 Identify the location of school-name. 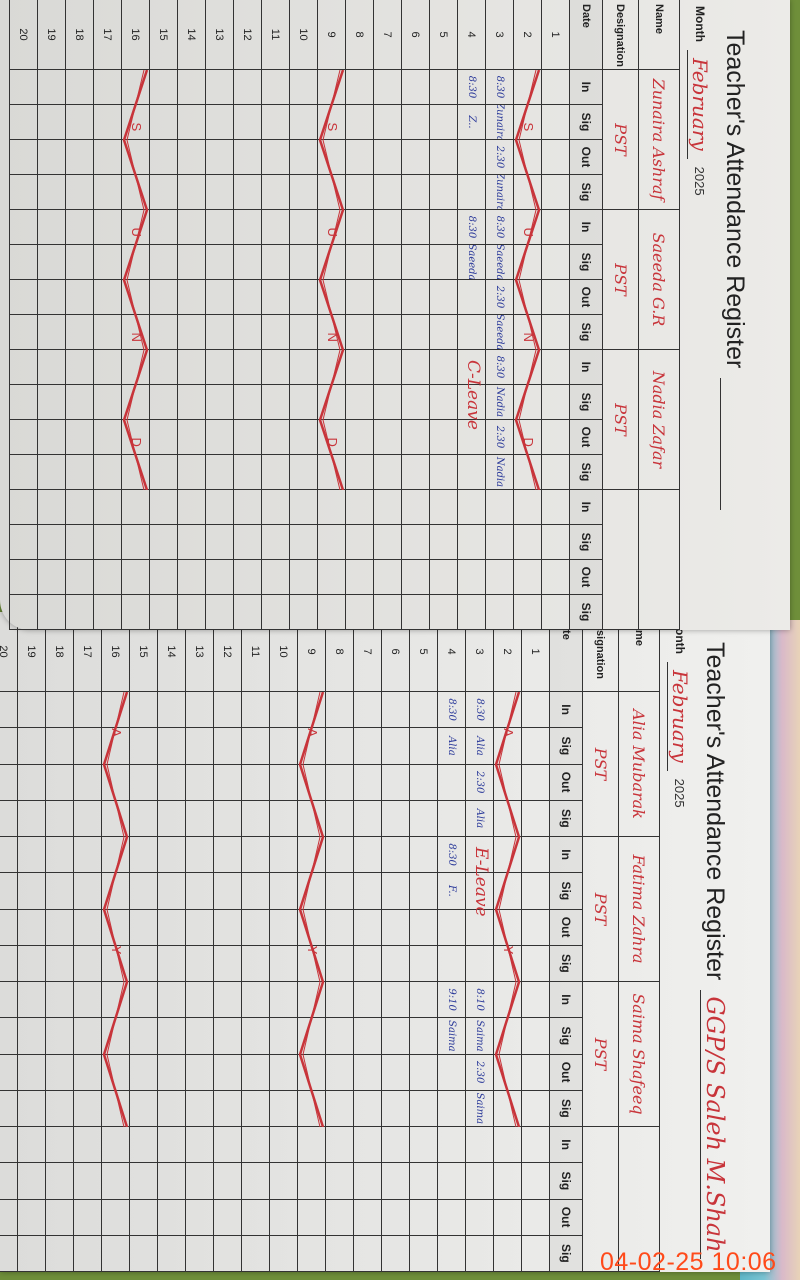
(720, 444).